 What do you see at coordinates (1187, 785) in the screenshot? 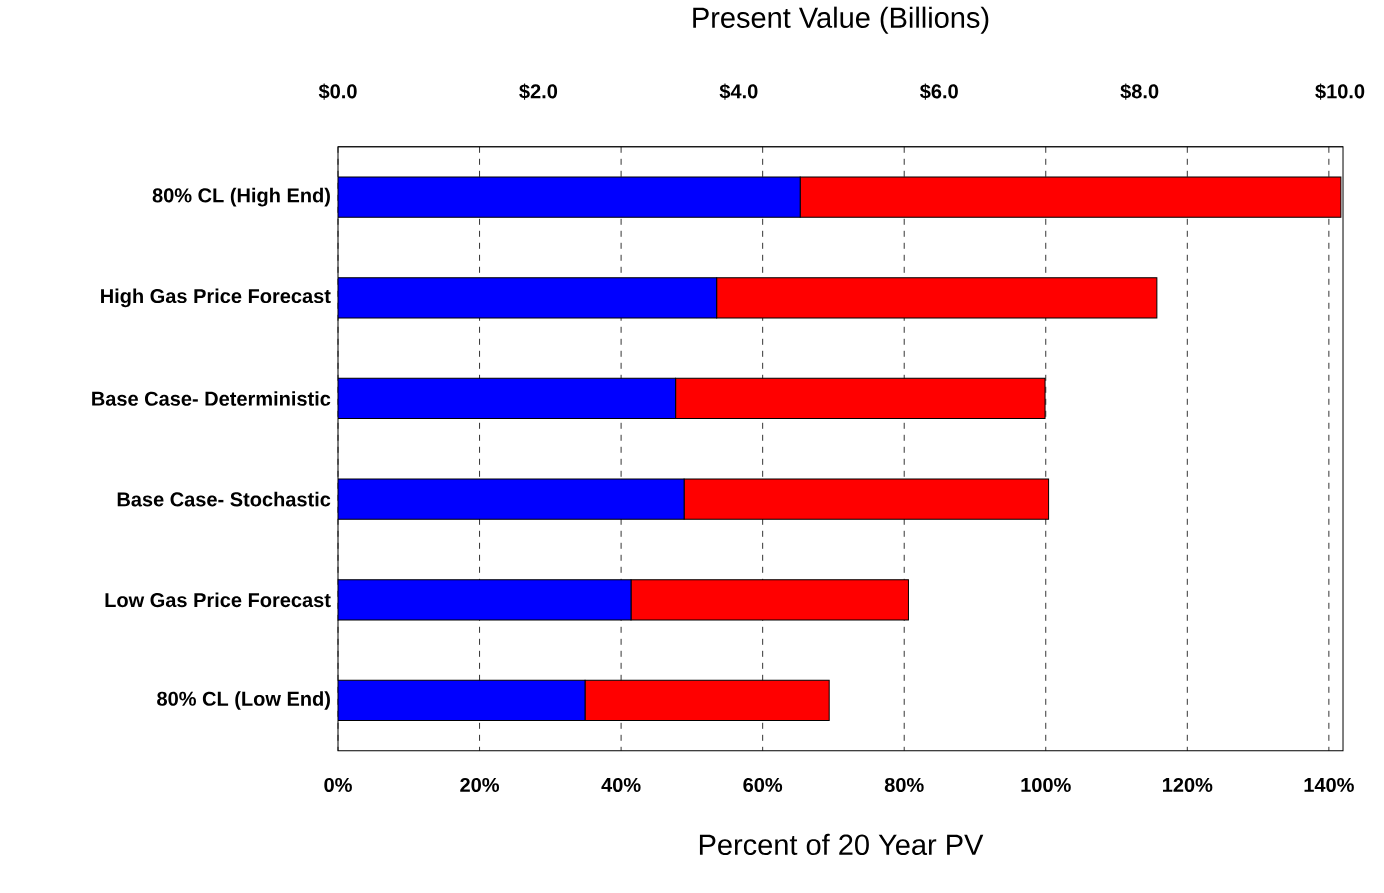
I see `x-tick-label: 120%` at bounding box center [1187, 785].